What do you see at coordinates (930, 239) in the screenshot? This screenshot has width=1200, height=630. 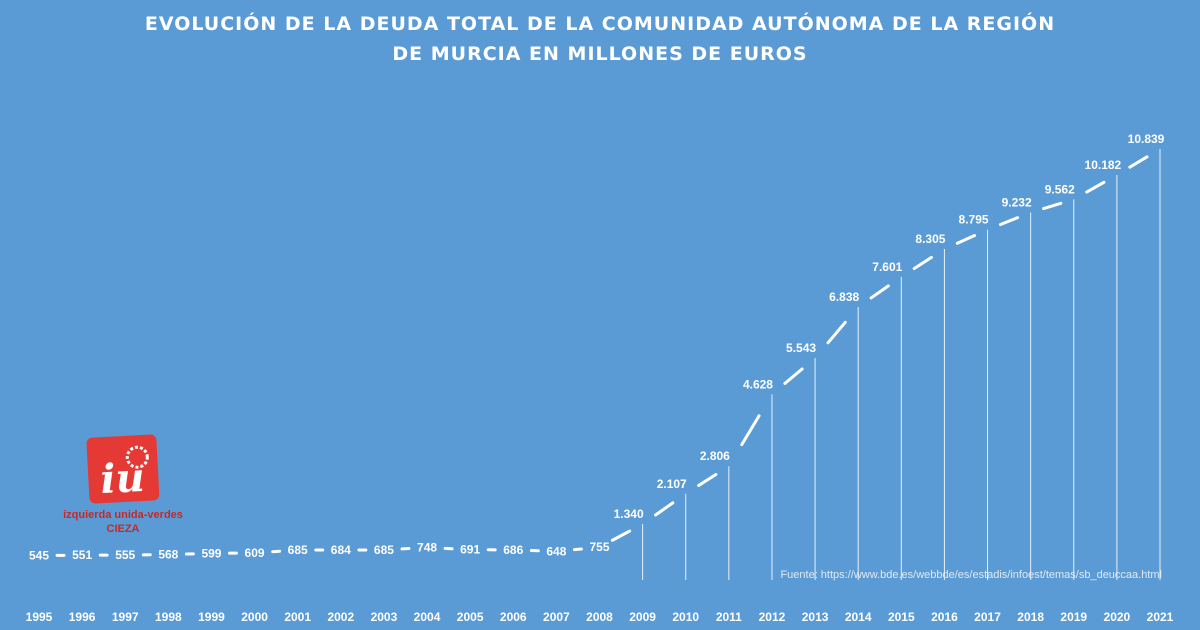 I see `data-label: 8.305` at bounding box center [930, 239].